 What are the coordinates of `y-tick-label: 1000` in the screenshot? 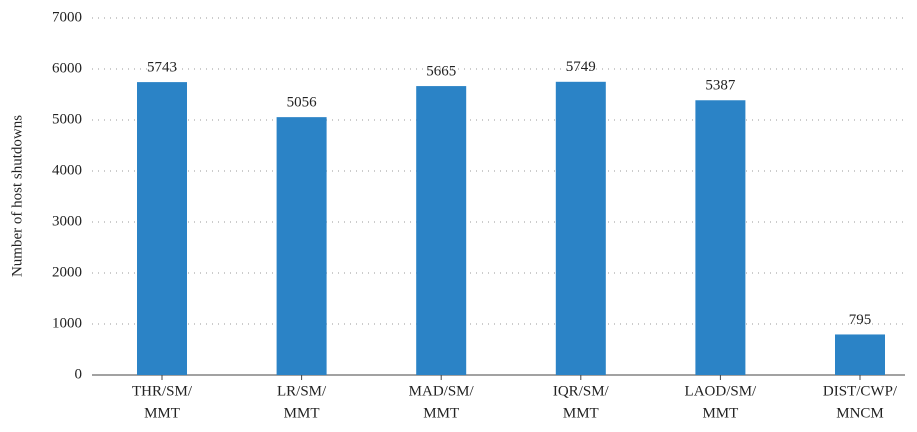 It's located at (67, 323).